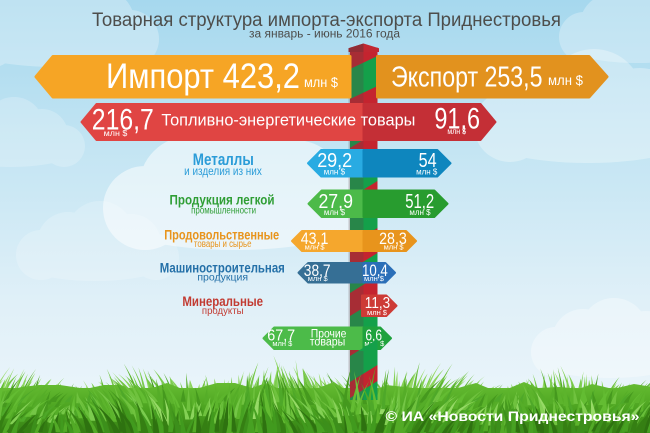 This screenshot has width=650, height=433. What do you see at coordinates (334, 161) in the screenshot?
I see `svg-text: 29,2` at bounding box center [334, 161].